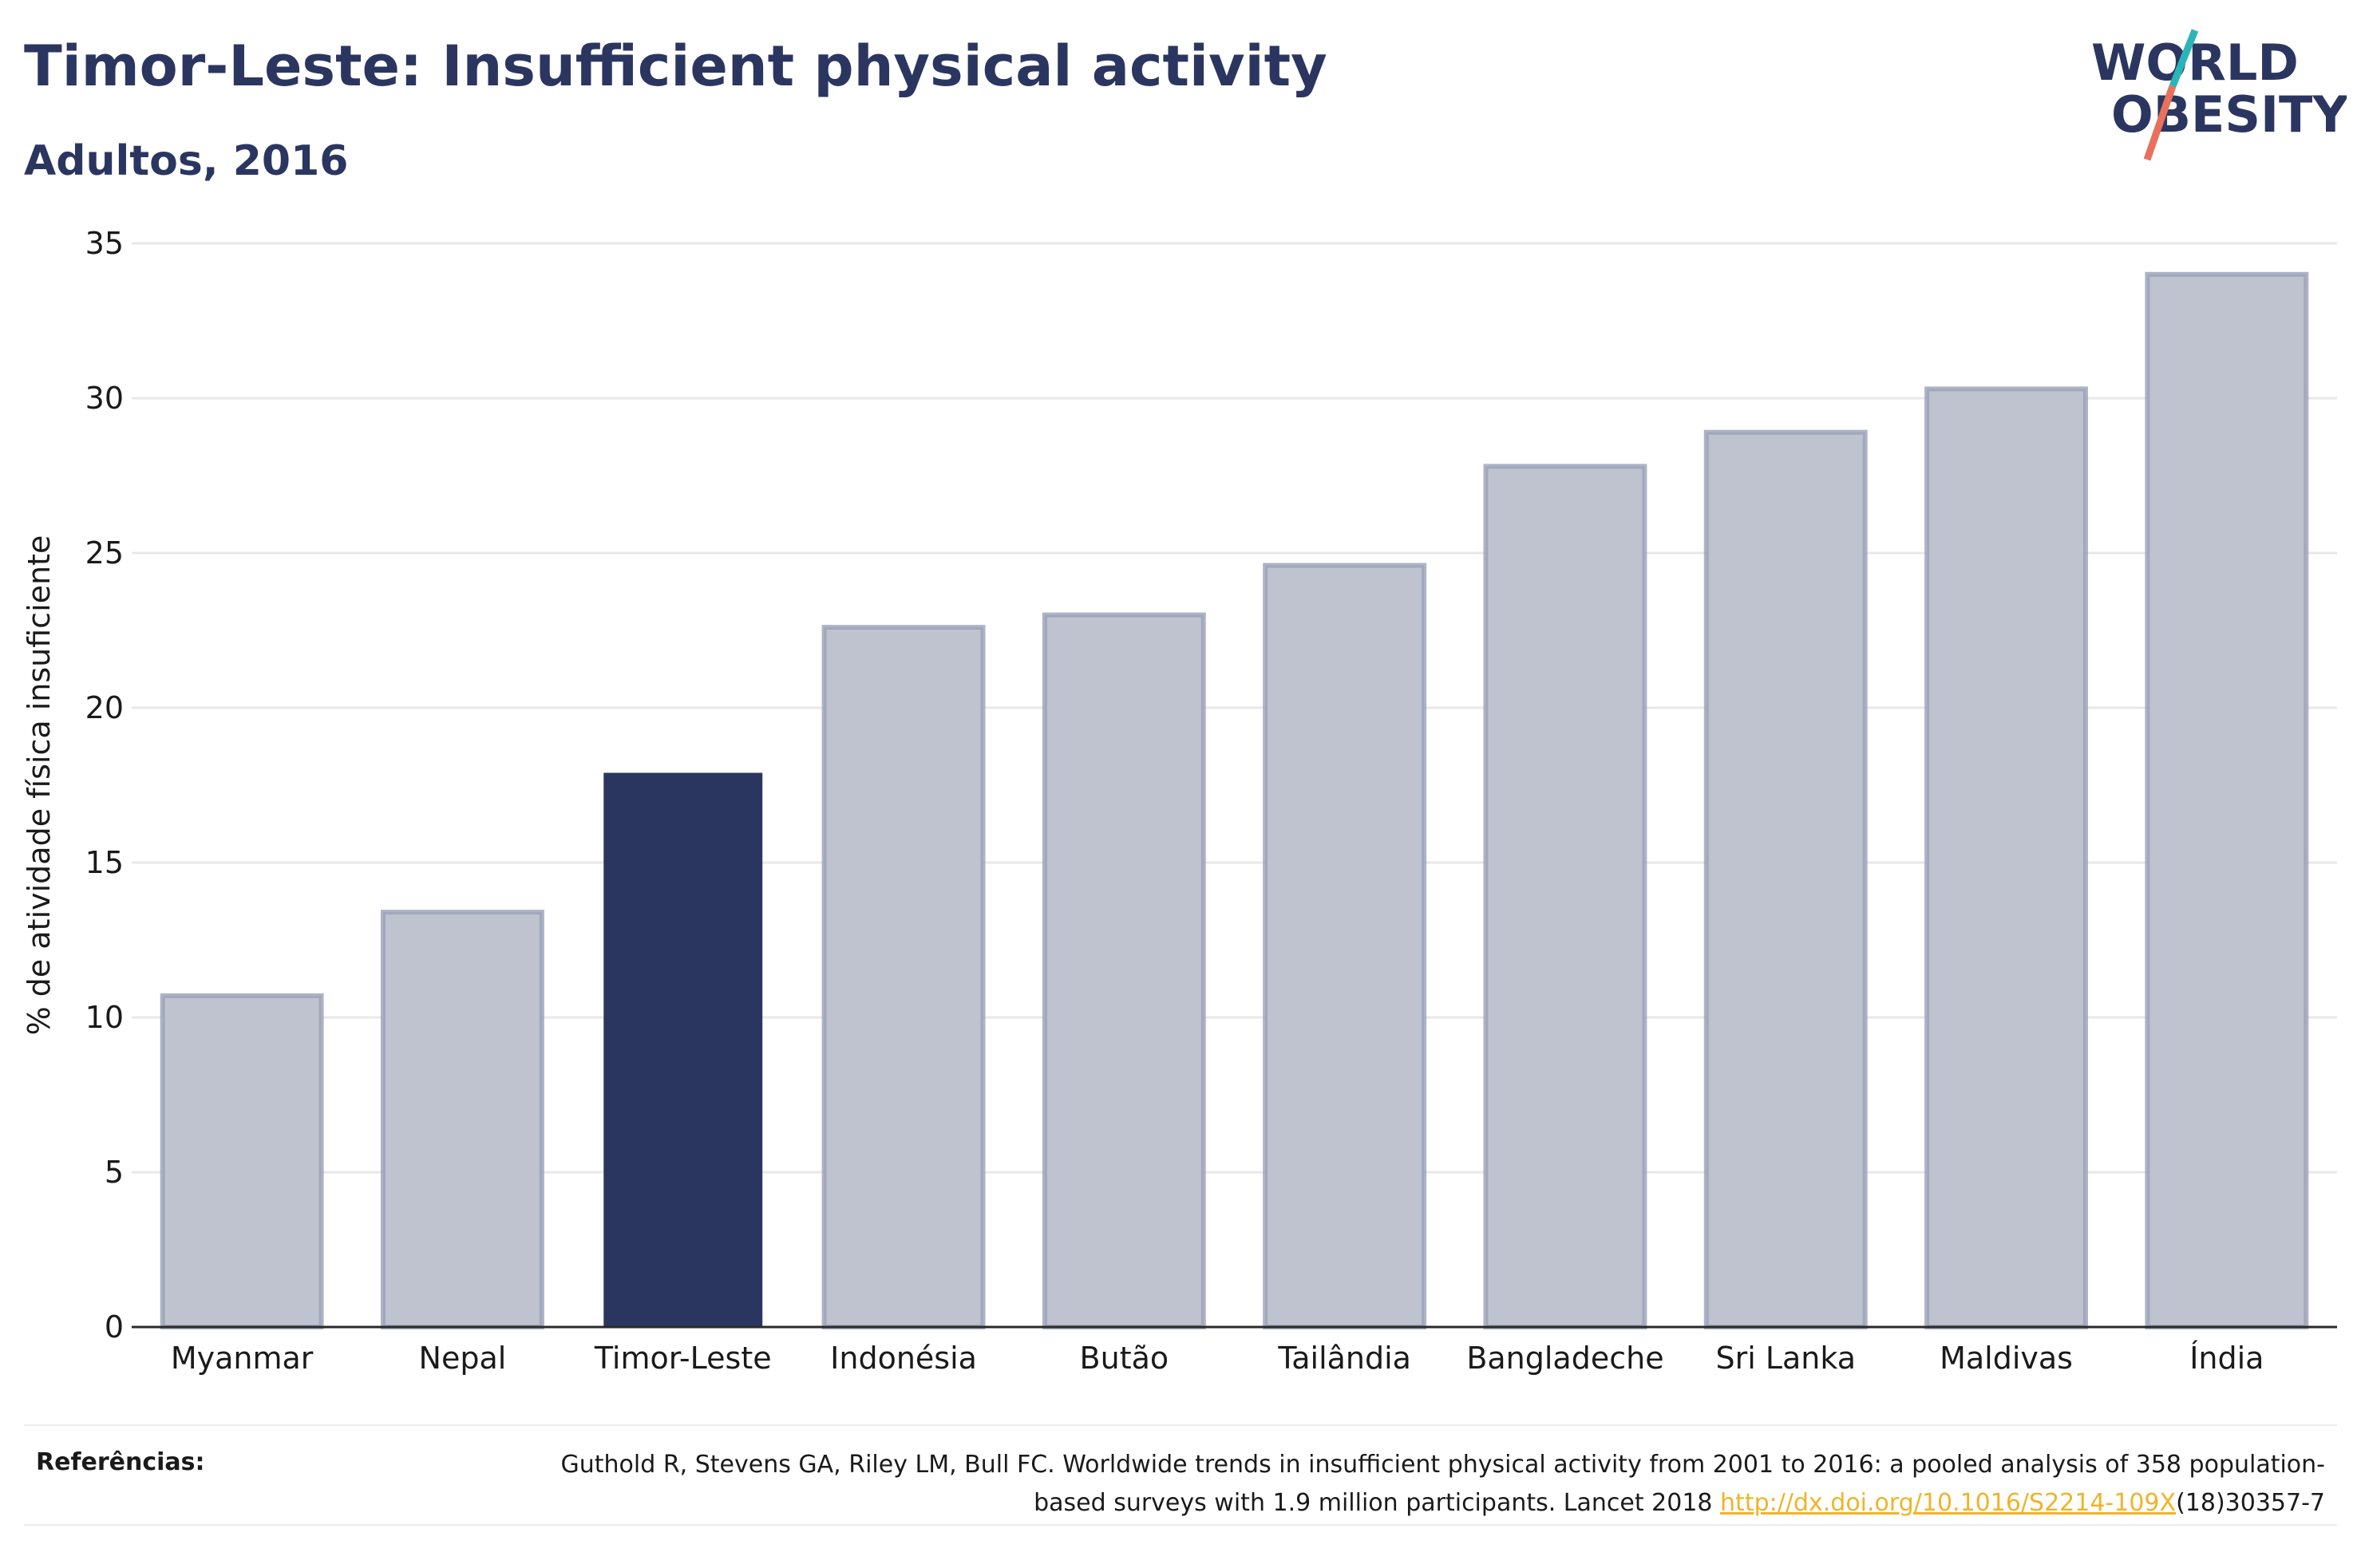 Image resolution: width=2361 pixels, height=1568 pixels. What do you see at coordinates (120, 1462) in the screenshot?
I see `references-label: Referências:` at bounding box center [120, 1462].